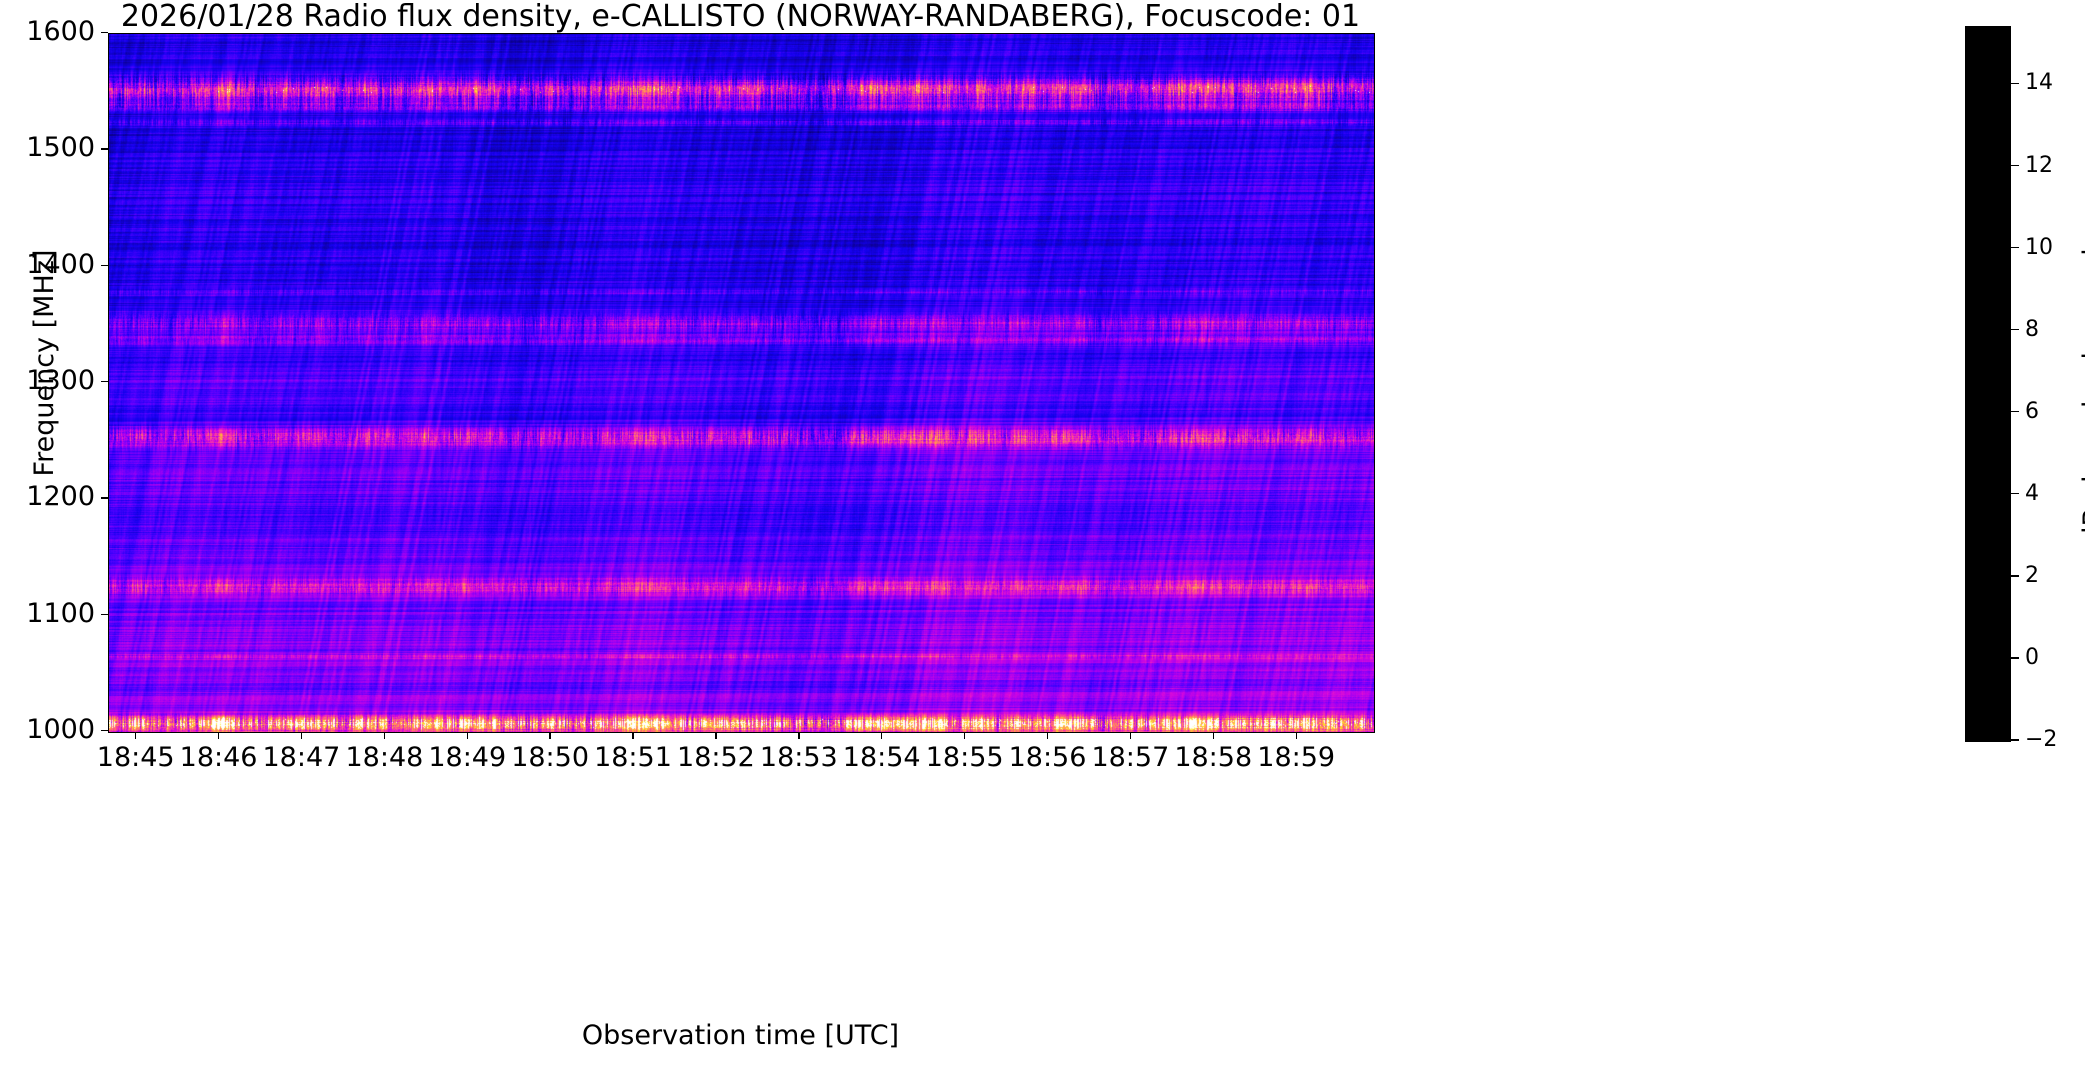 The height and width of the screenshot is (1067, 2085). What do you see at coordinates (2039, 165) in the screenshot?
I see `colorbar-tick-label: 12` at bounding box center [2039, 165].